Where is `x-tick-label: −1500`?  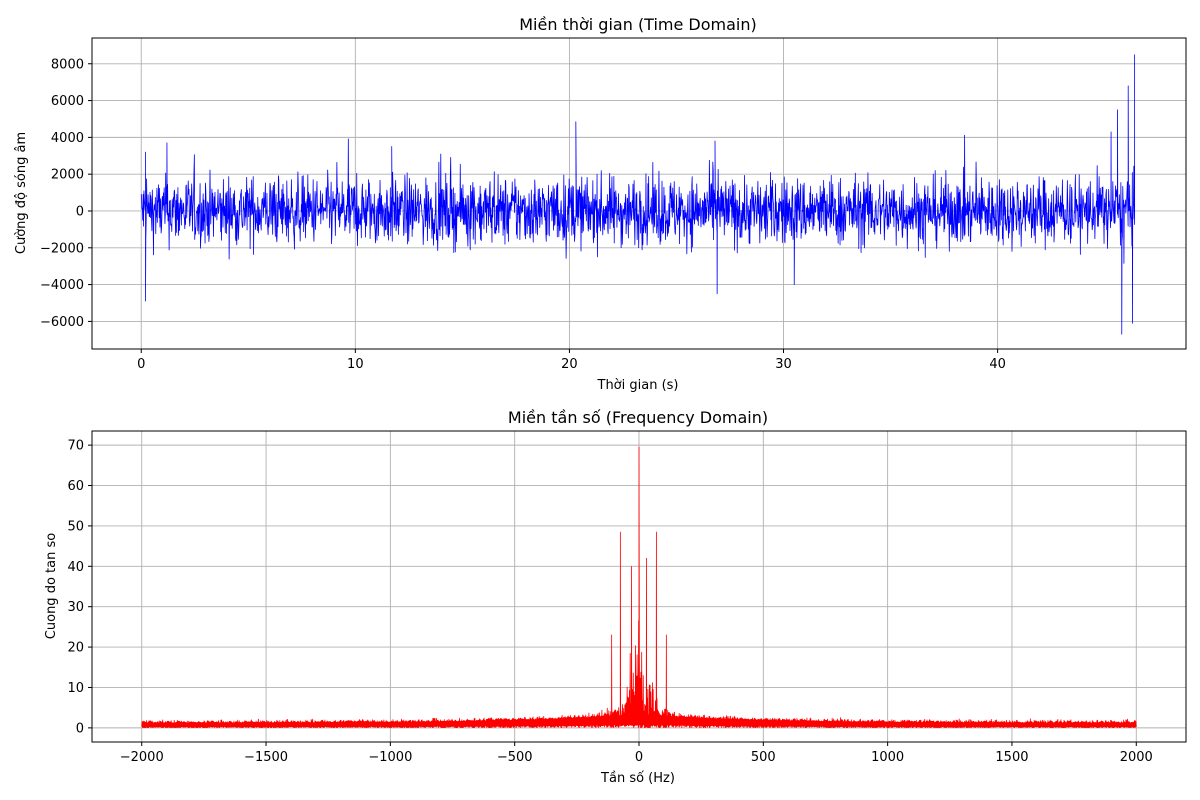 x-tick-label: −1500 is located at coordinates (266, 757).